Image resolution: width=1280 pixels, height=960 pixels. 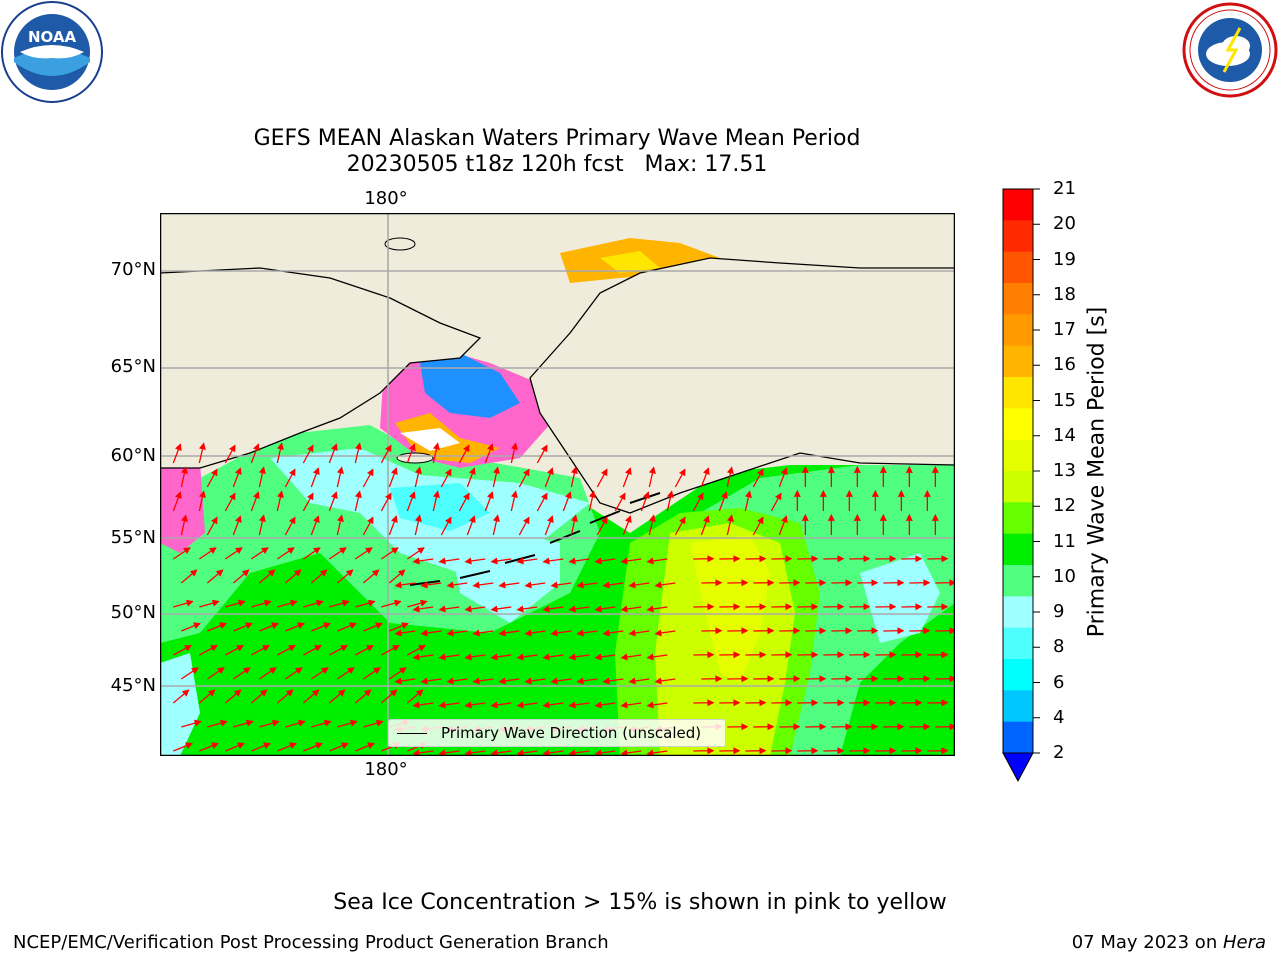 I want to click on colorbar-tick-label: 8, so click(x=1059, y=647).